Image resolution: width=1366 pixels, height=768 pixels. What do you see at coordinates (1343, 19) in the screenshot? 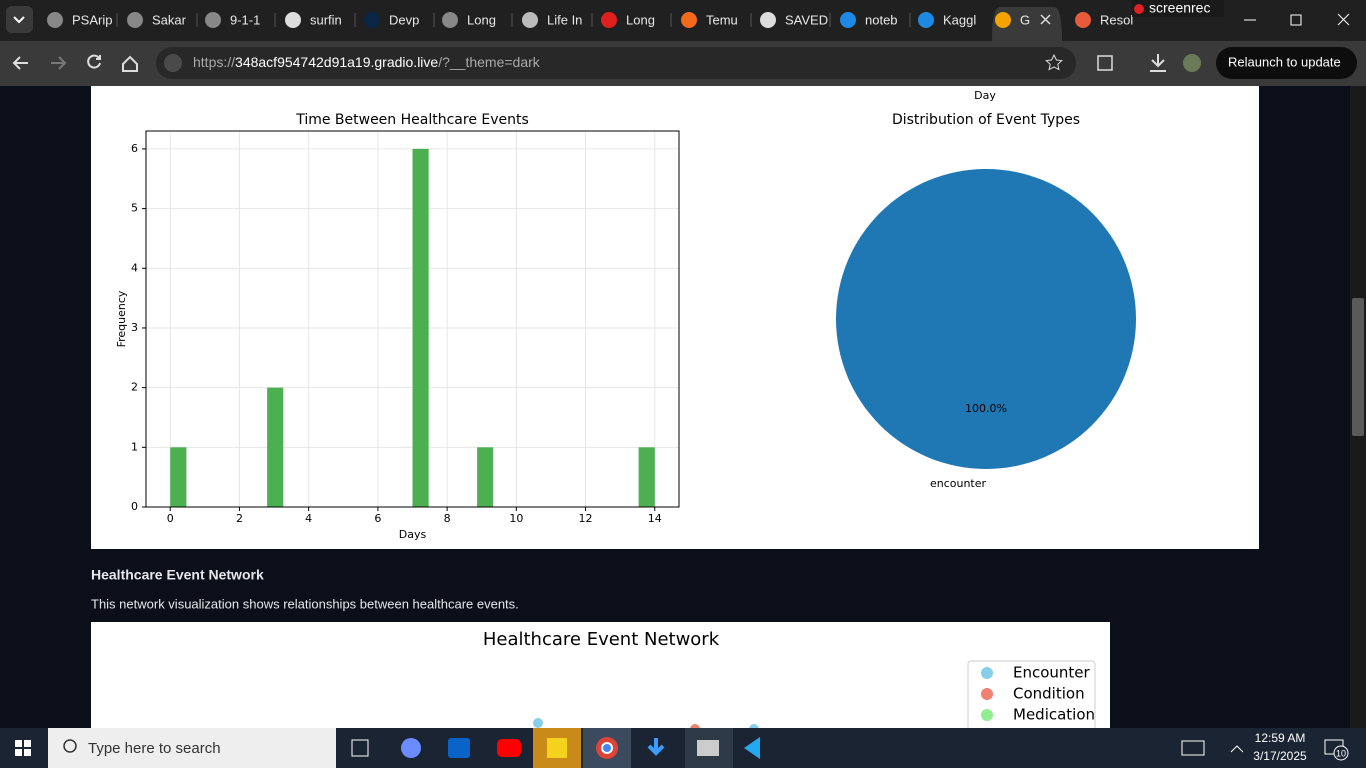
I see `close-button` at bounding box center [1343, 19].